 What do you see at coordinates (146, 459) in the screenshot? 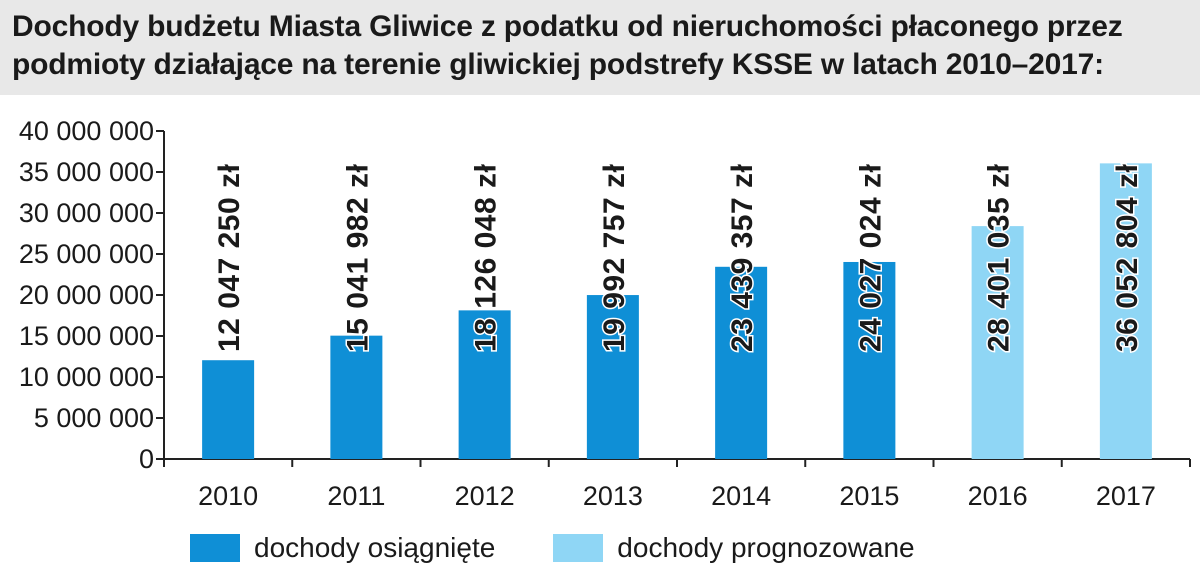
I see `y-tick-label: 0` at bounding box center [146, 459].